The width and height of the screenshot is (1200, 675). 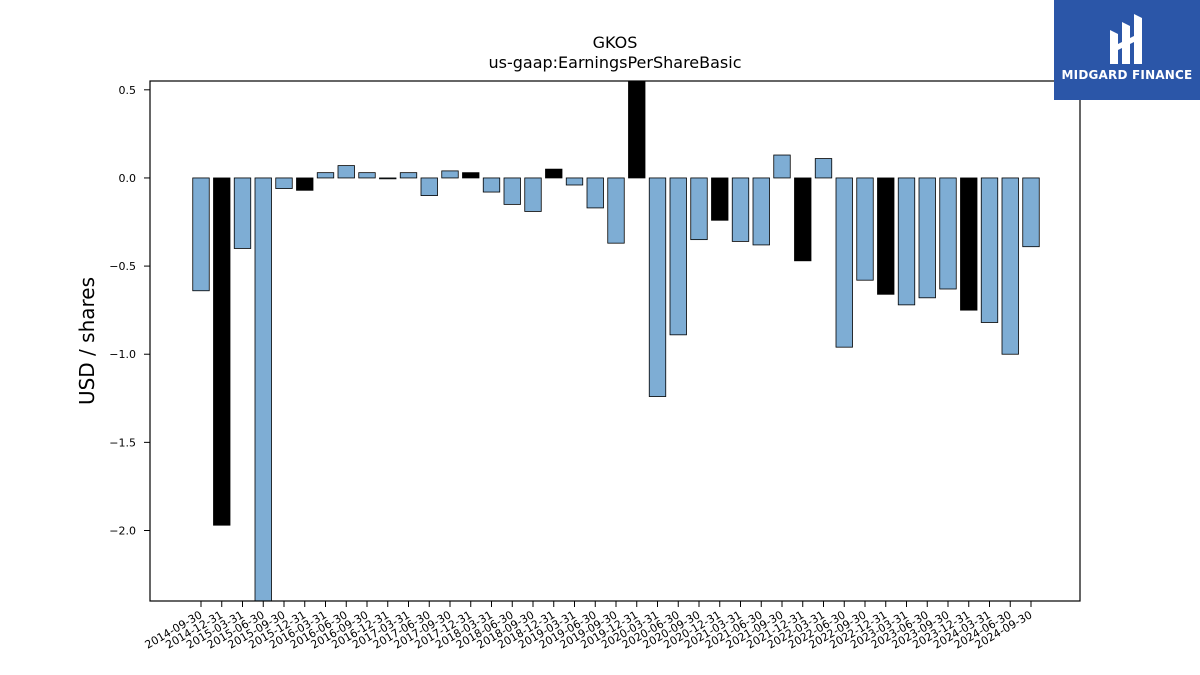 What do you see at coordinates (87, 341) in the screenshot?
I see `y-axis-label: USD / shares` at bounding box center [87, 341].